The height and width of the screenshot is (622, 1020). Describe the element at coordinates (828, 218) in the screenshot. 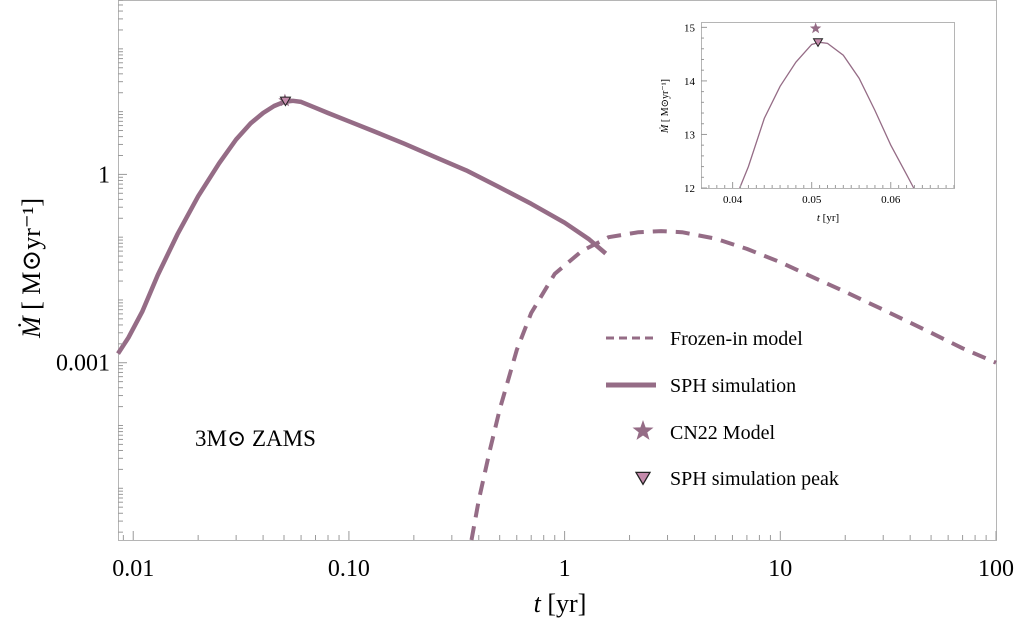

I see `inset-x-axis-label: t [yr]` at that location.